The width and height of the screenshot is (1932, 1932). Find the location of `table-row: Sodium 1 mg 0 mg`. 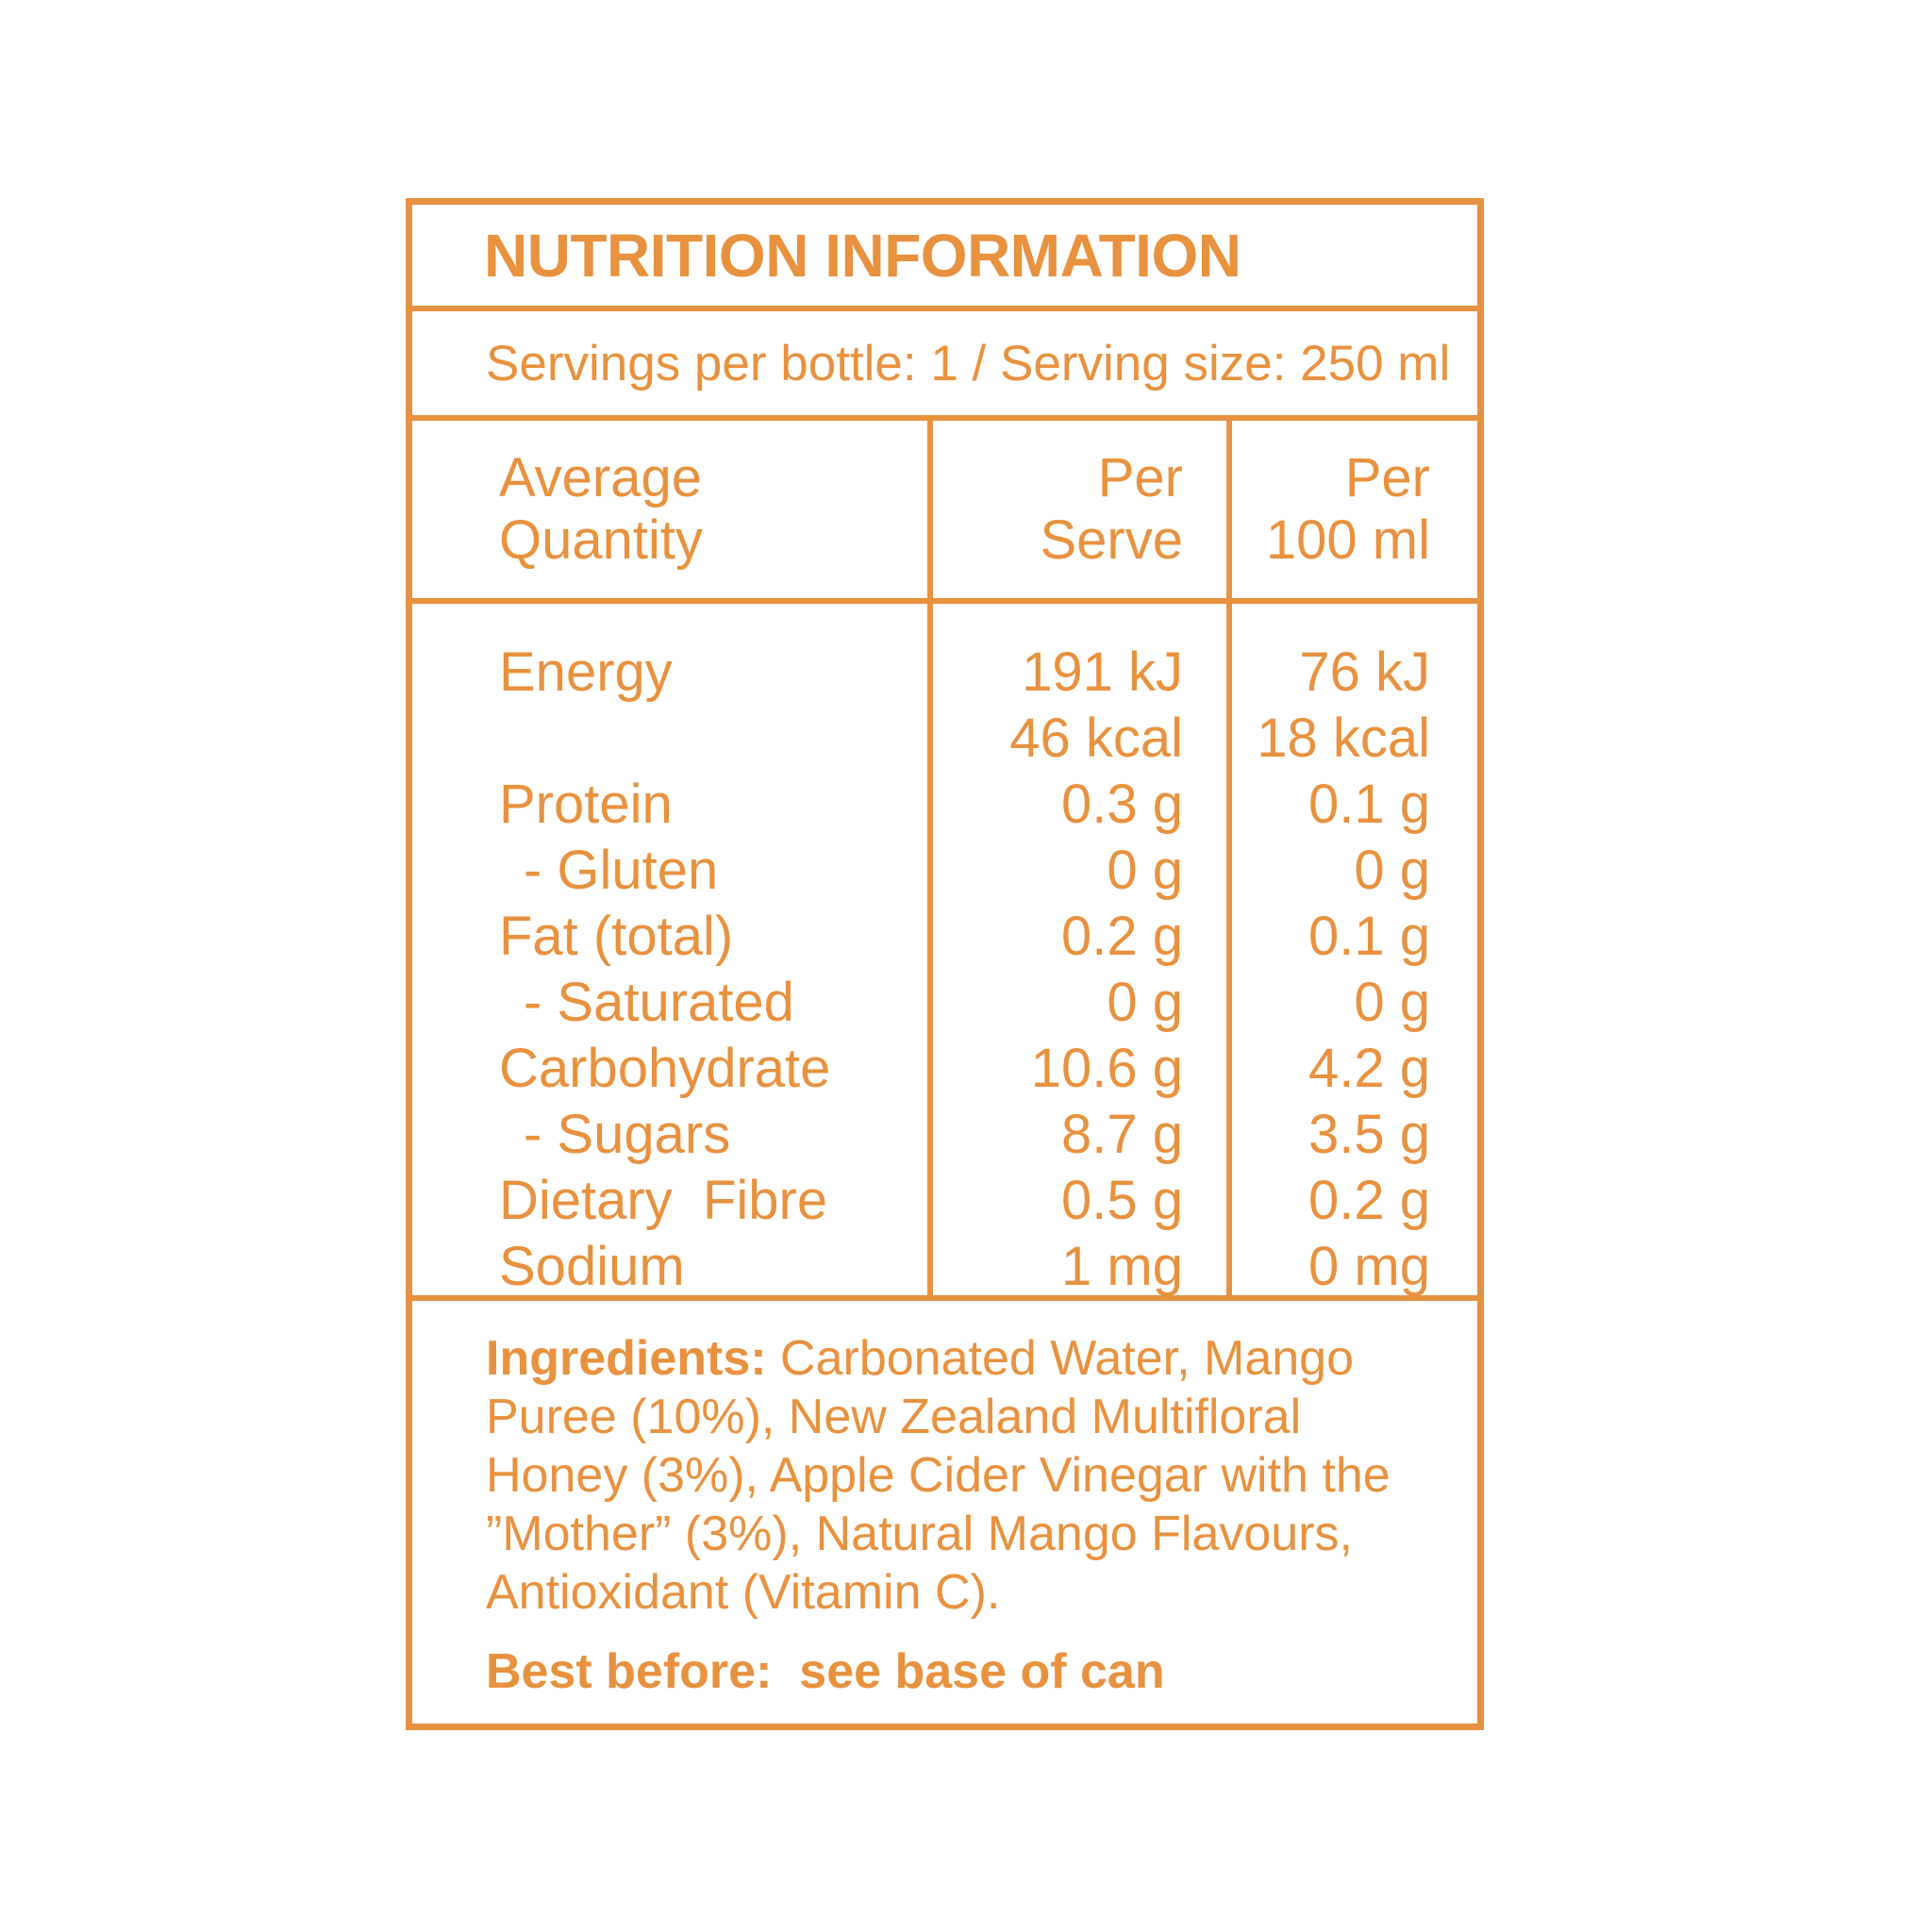

table-row: Sodium 1 mg 0 mg is located at coordinates (945, 1267).